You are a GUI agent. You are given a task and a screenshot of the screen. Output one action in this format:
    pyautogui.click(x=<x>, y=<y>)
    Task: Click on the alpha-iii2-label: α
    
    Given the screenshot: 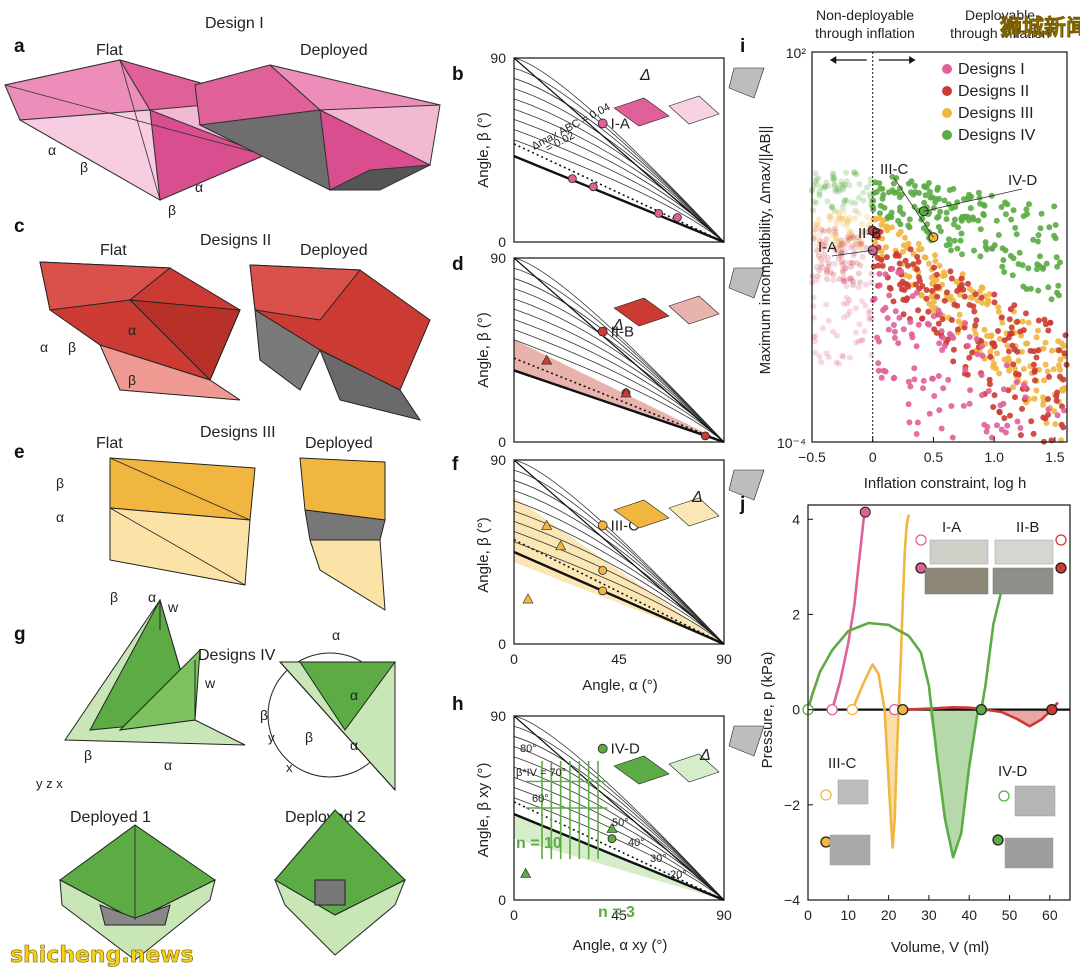 What is the action you would take?
    pyautogui.click(x=152, y=597)
    